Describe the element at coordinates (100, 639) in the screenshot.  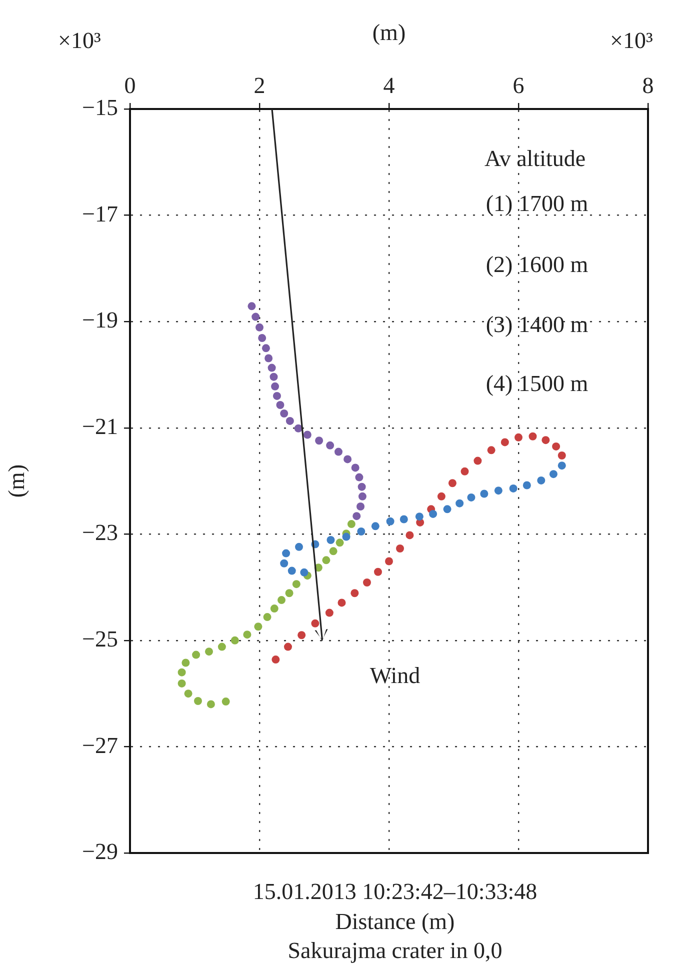
I see `y-tick-label: −25` at that location.